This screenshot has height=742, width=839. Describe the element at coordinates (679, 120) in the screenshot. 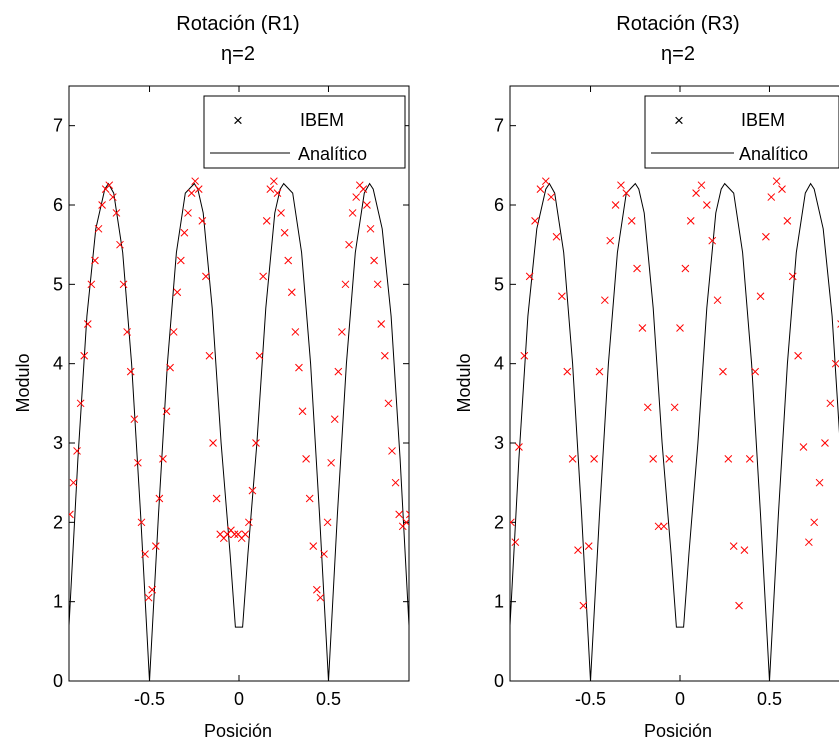

I see `chart-right-legend-marker-ibem: ×` at that location.